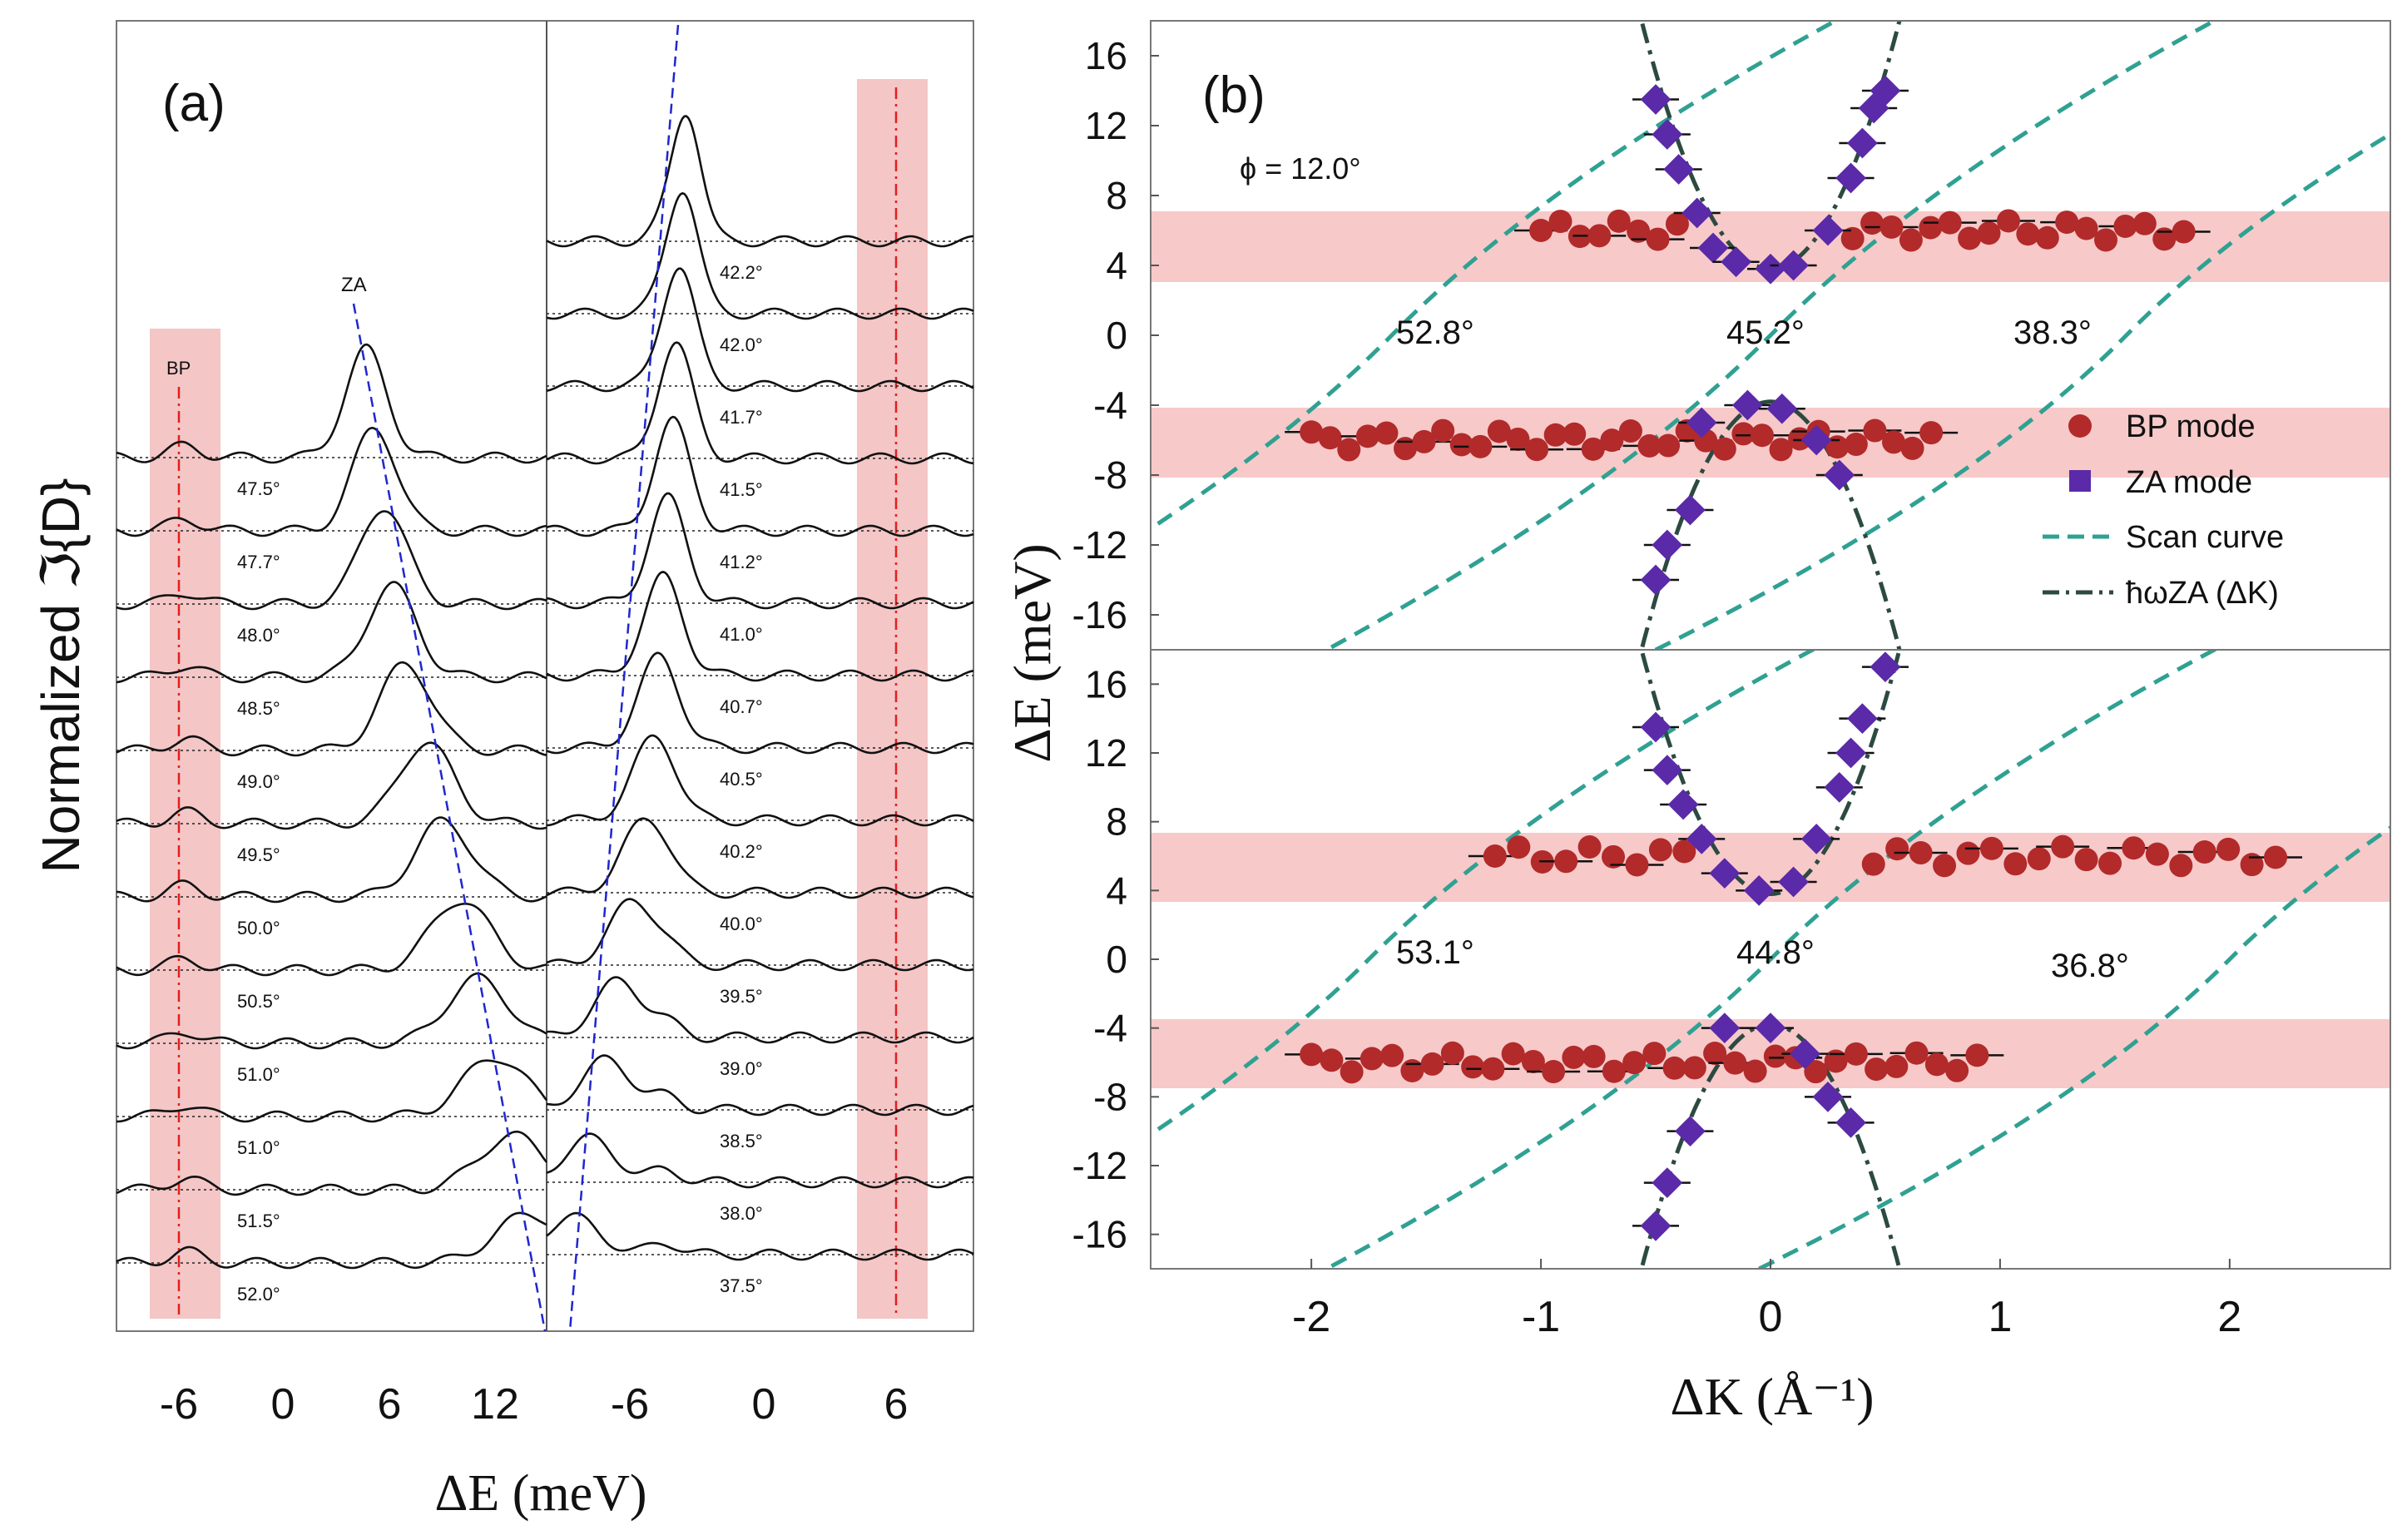 The width and height of the screenshot is (2402, 1540). Describe the element at coordinates (1311, 1317) in the screenshot. I see `xtick-label: -2` at that location.